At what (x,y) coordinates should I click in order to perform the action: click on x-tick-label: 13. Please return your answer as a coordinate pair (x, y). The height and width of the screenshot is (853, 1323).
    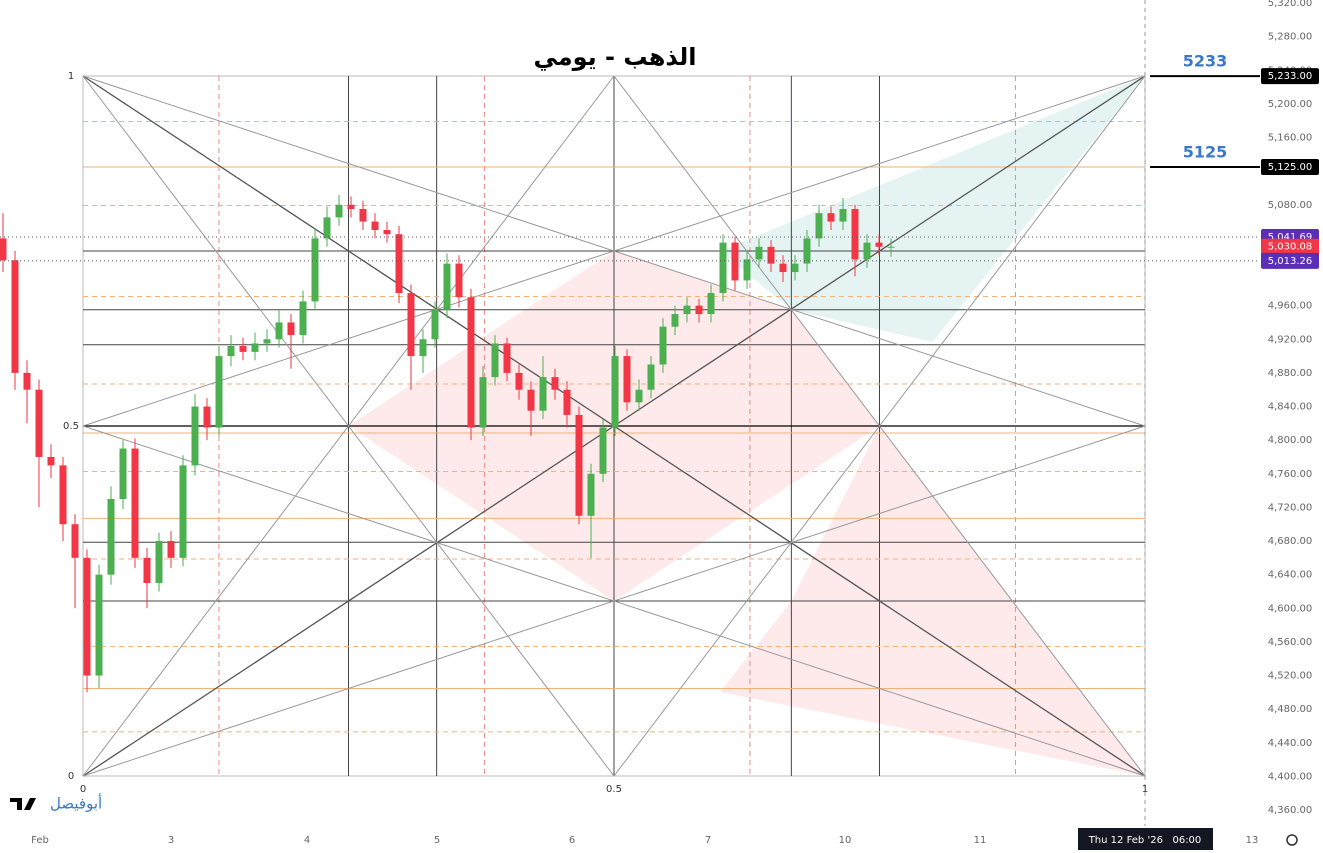
    Looking at the image, I should click on (1252, 840).